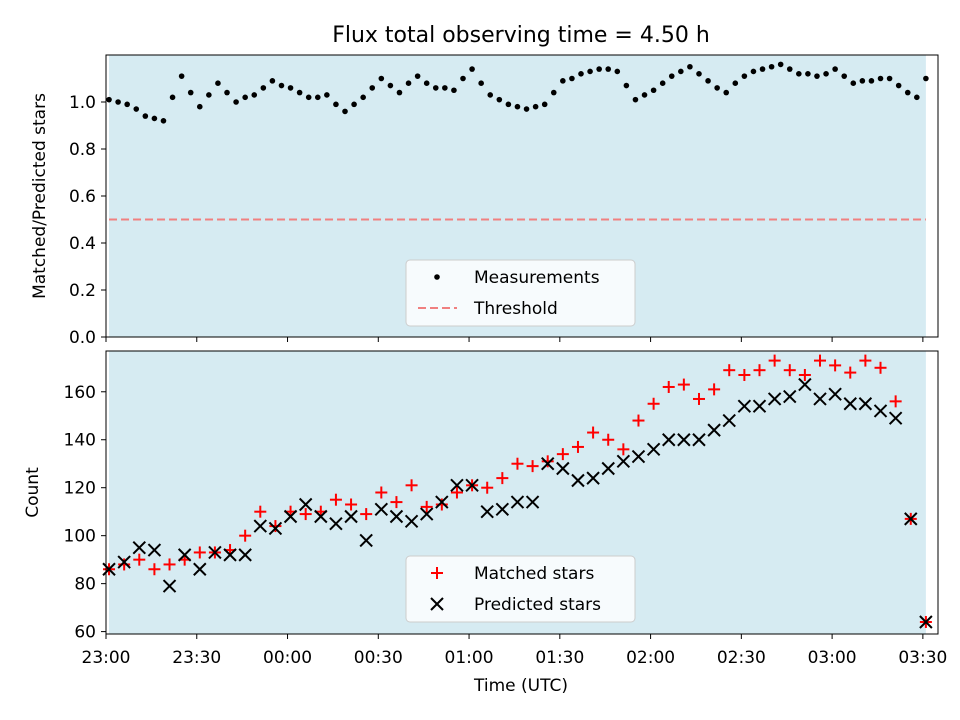 This screenshot has width=960, height=720. What do you see at coordinates (82, 291) in the screenshot?
I see `top-y-tick-label: 0.2` at bounding box center [82, 291].